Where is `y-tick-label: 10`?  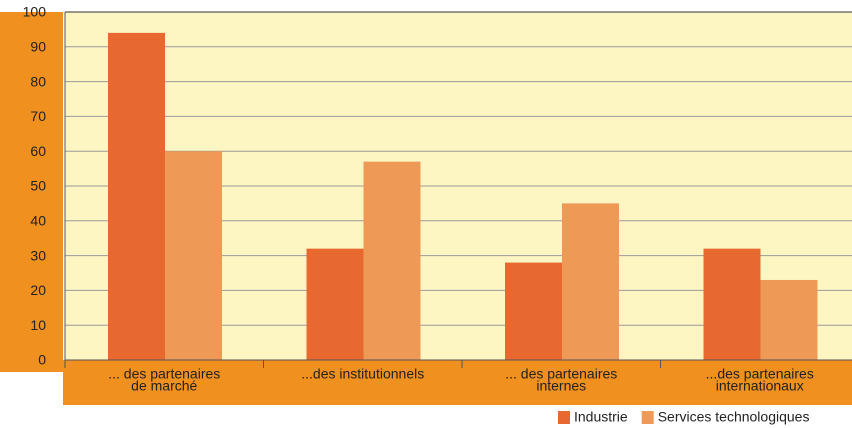
y-tick-label: 10 is located at coordinates (38, 325).